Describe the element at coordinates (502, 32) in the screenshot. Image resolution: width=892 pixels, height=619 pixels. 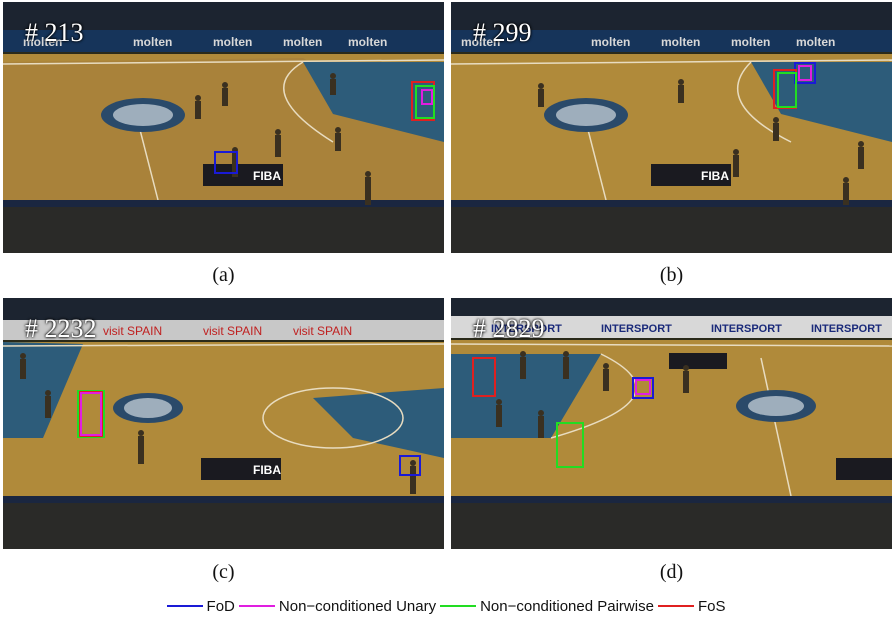
I see `frame-number: # 299` at that location.